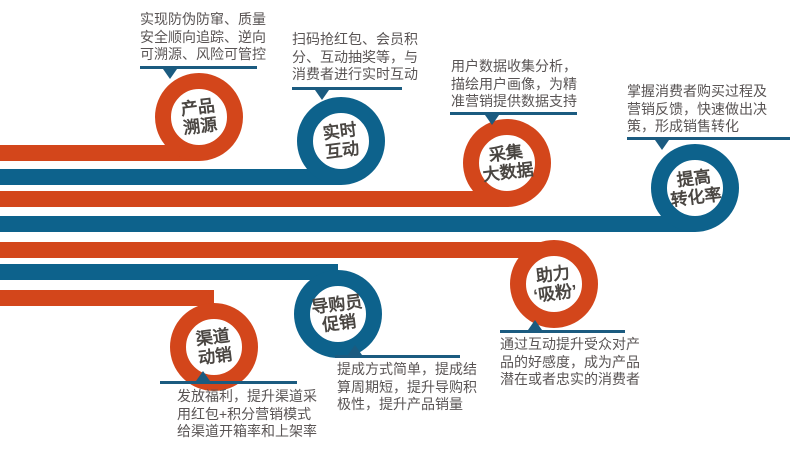 Image resolution: width=792 pixels, height=454 pixels. What do you see at coordinates (247, 413) in the screenshot?
I see `callout-text-channel-sales: 发放福利，提升渠道采 用红包+积分营销模式 给渠道开箱率和上架率` at bounding box center [247, 413].